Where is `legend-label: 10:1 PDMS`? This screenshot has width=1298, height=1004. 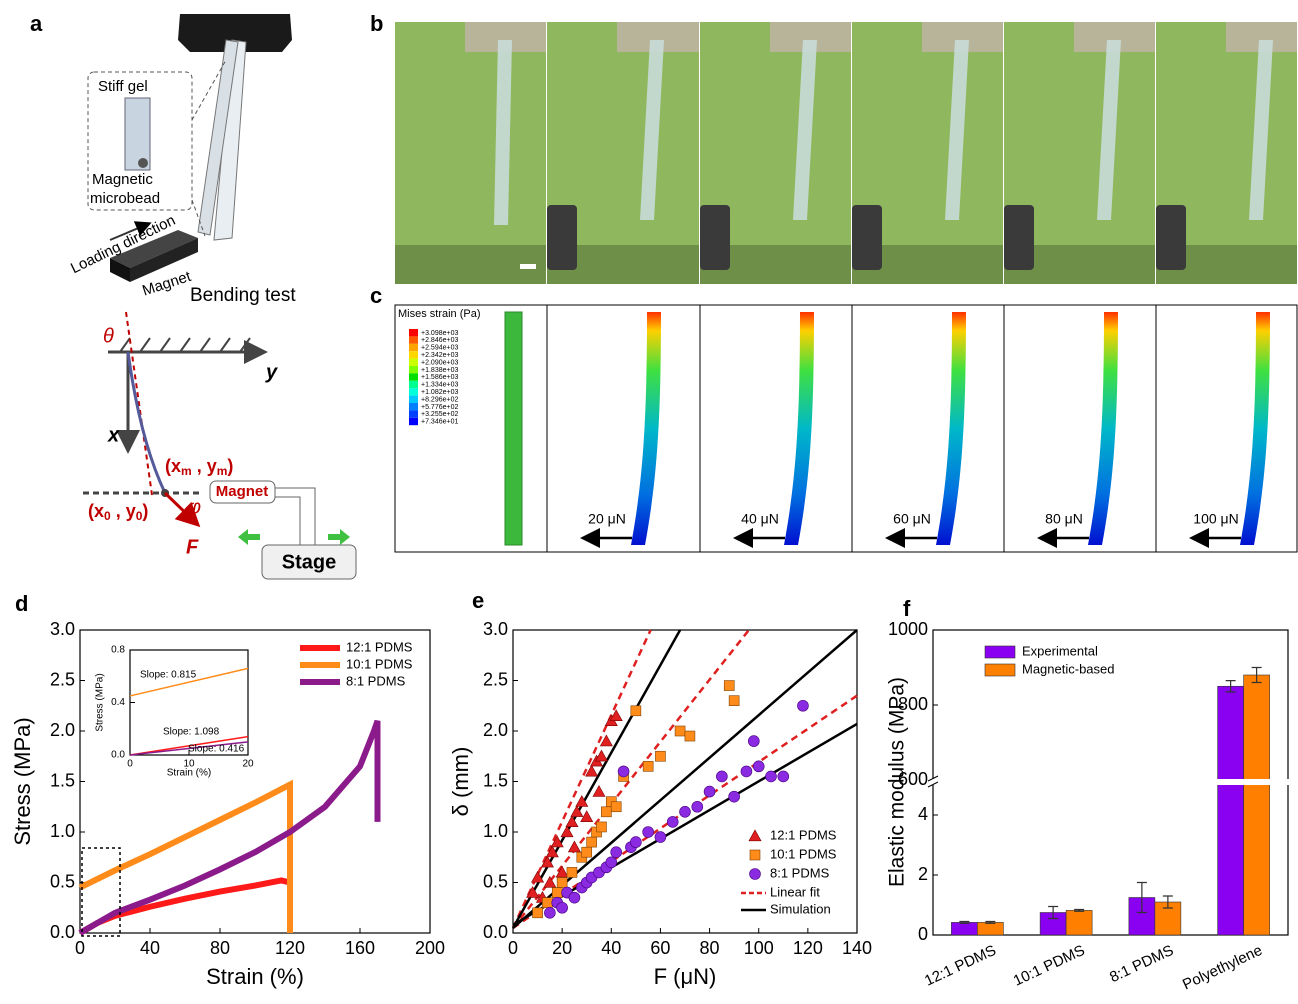 legend-label: 10:1 PDMS is located at coordinates (379, 663).